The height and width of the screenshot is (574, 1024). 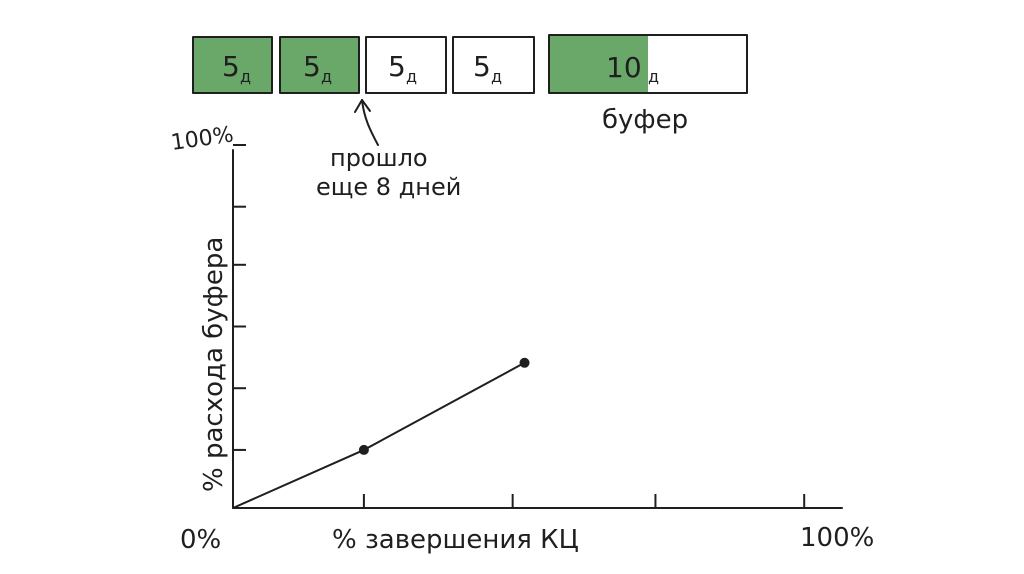 I want to click on x-ticks, so click(x=584, y=501).